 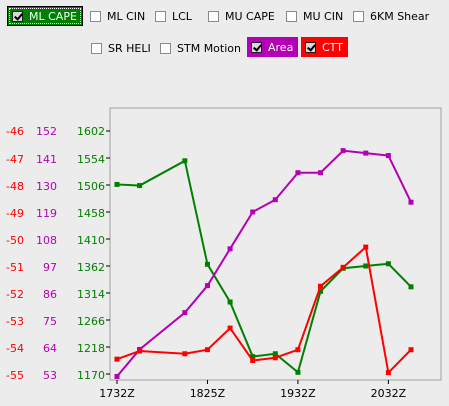 What do you see at coordinates (315, 16) in the screenshot?
I see `mu-cin-checkbox: MU CIN` at bounding box center [315, 16].